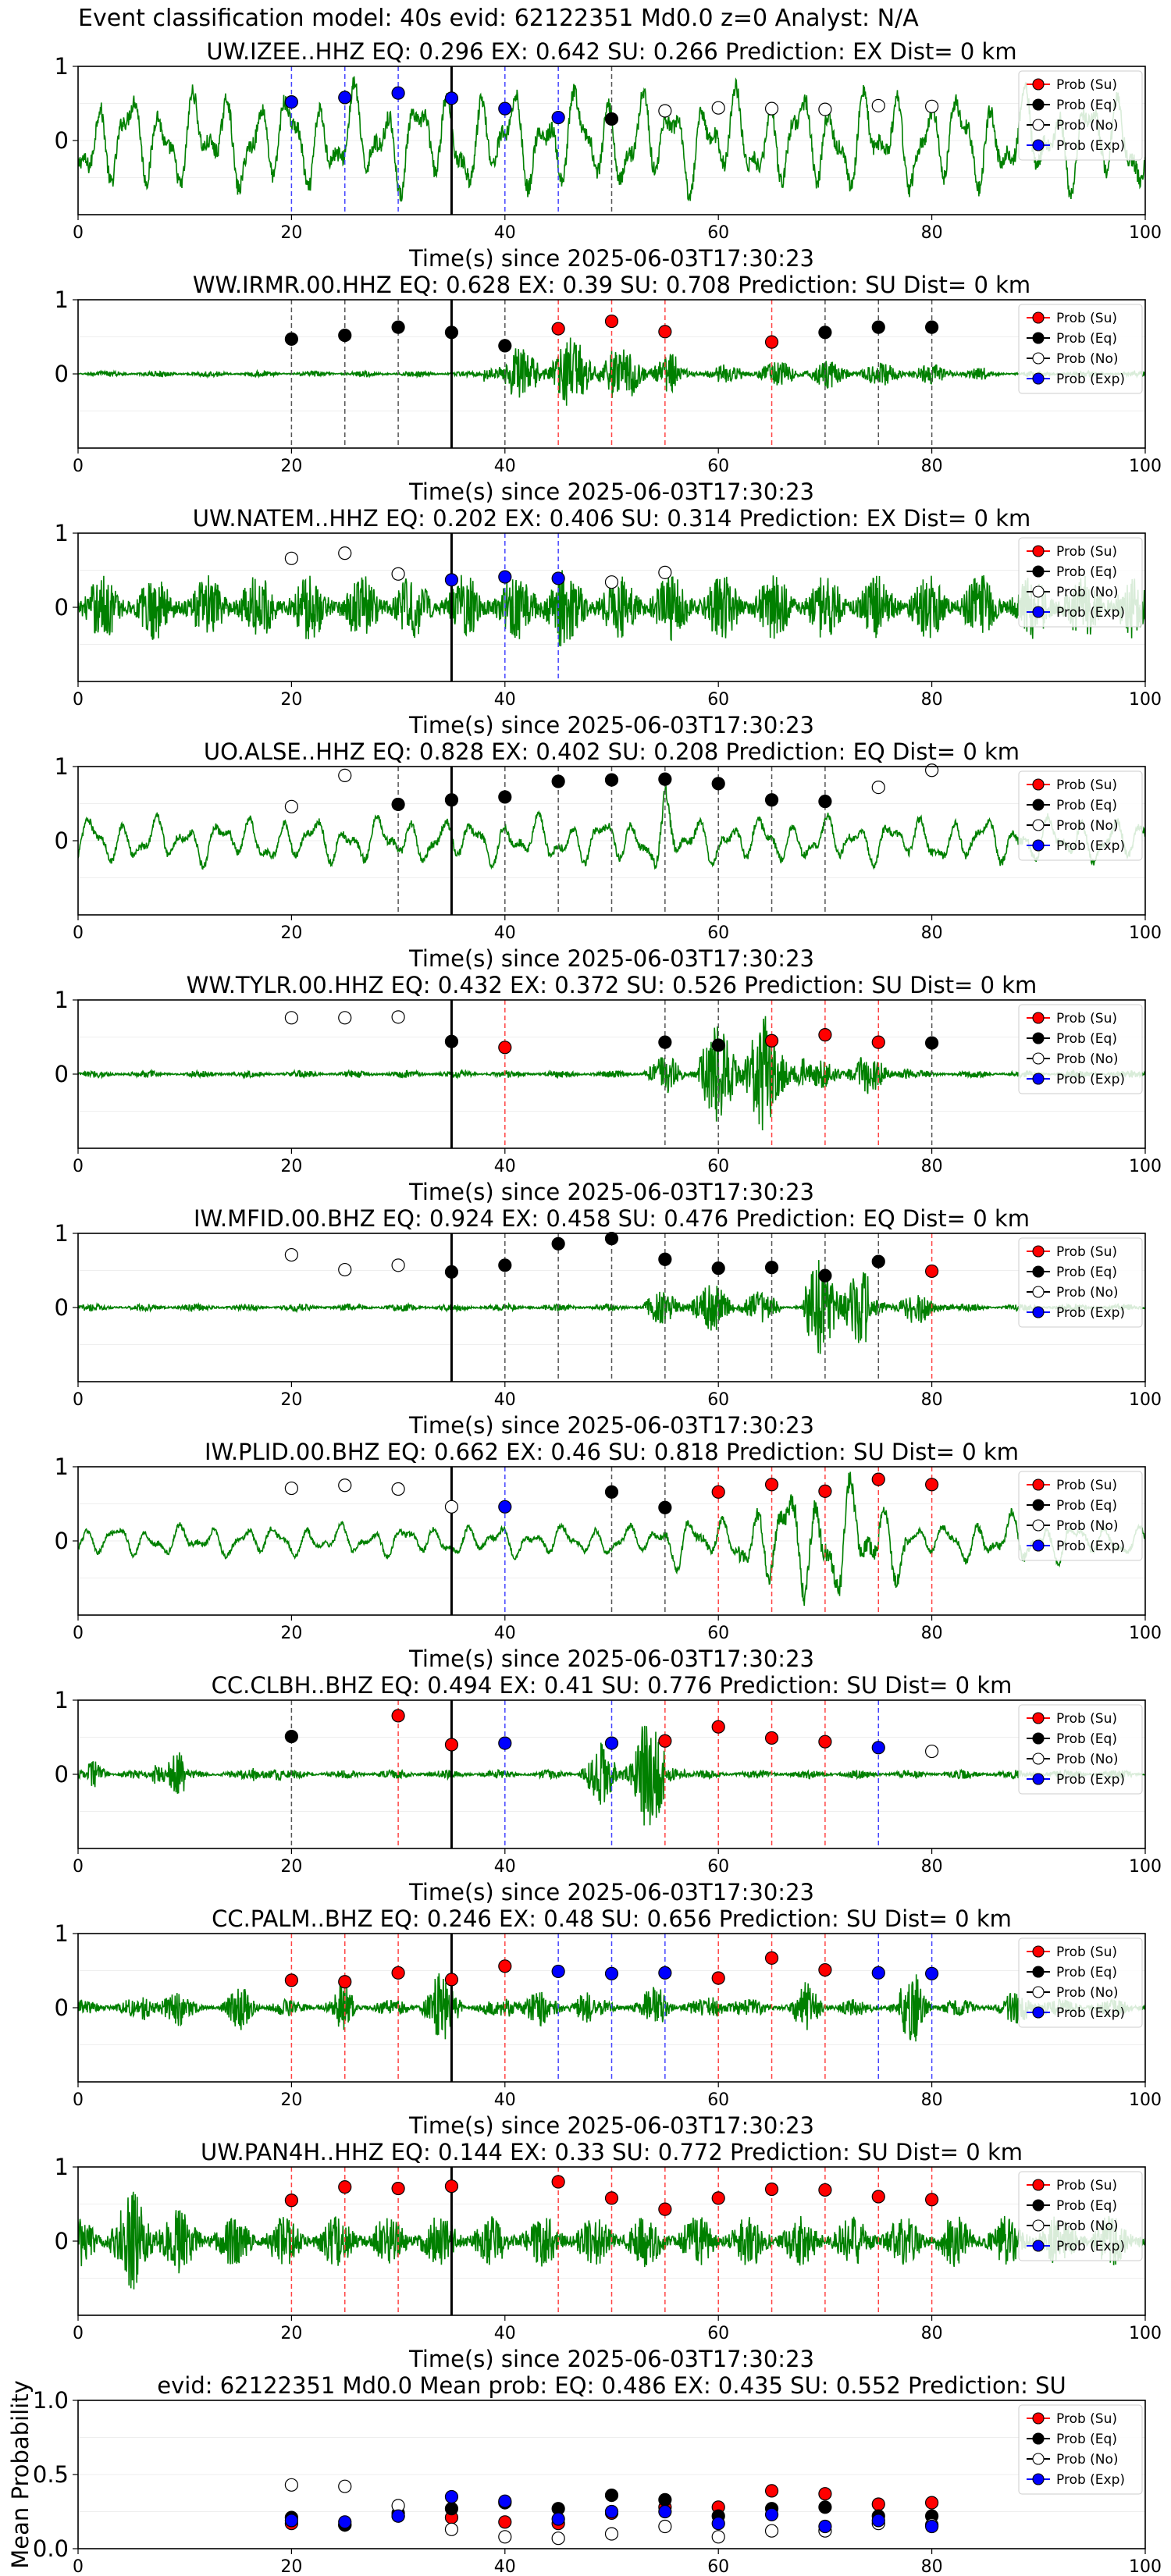 Image resolution: width=1171 pixels, height=2576 pixels. What do you see at coordinates (1086, 1485) in the screenshot?
I see `legend-label: Prob (Su)` at bounding box center [1086, 1485].